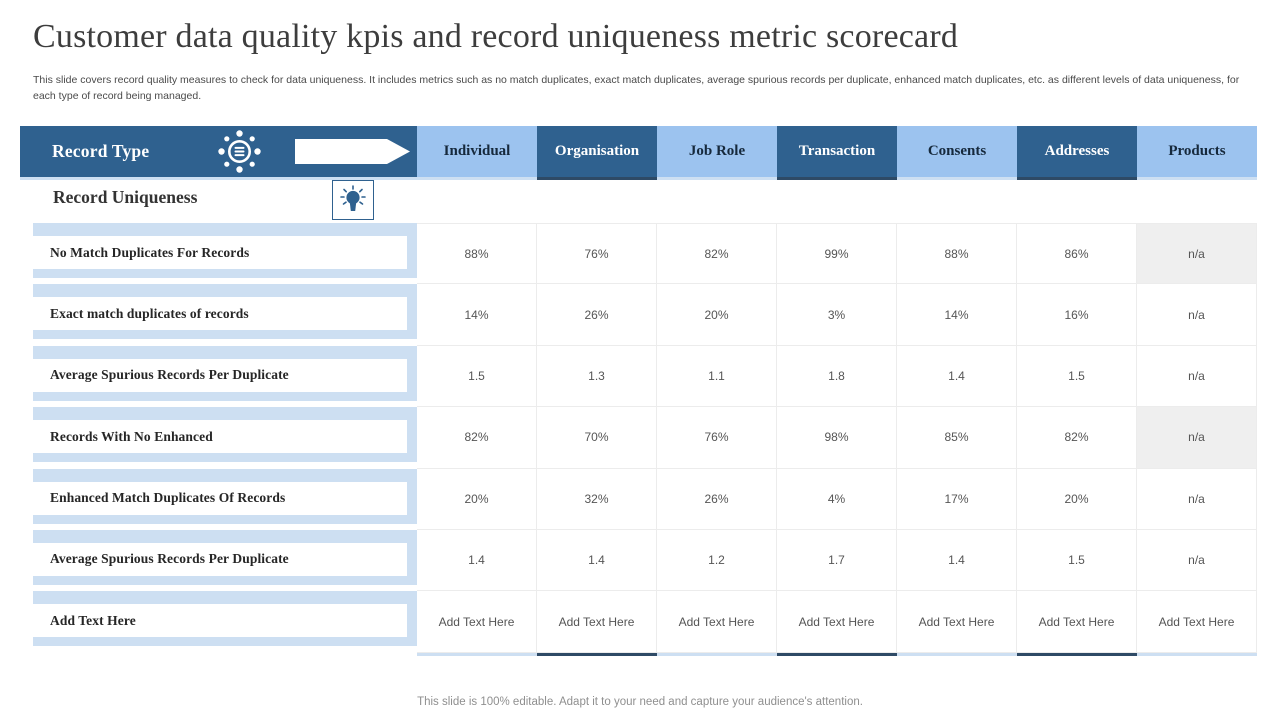  I want to click on column-header-organisation: Organisation, so click(597, 151).